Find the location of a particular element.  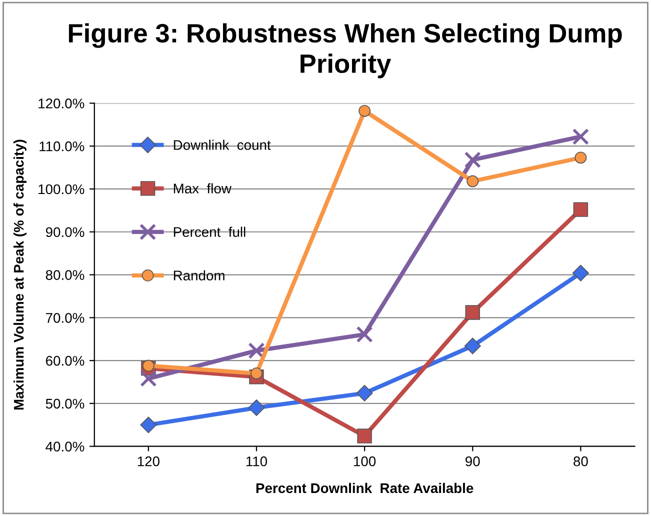

legend-label: Random is located at coordinates (199, 275).